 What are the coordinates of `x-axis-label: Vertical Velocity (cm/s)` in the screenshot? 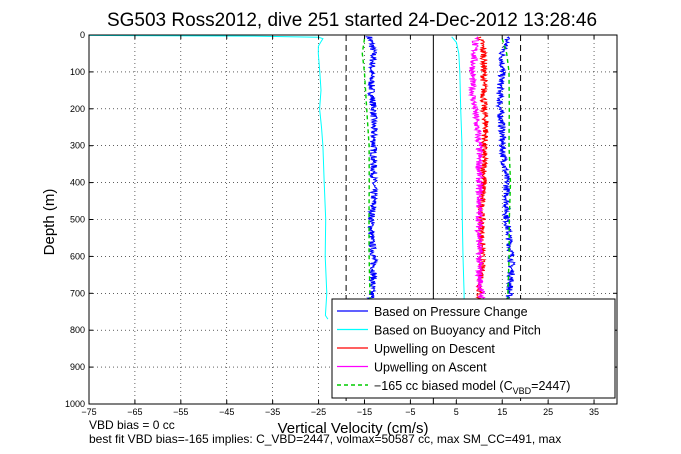 It's located at (353, 428).